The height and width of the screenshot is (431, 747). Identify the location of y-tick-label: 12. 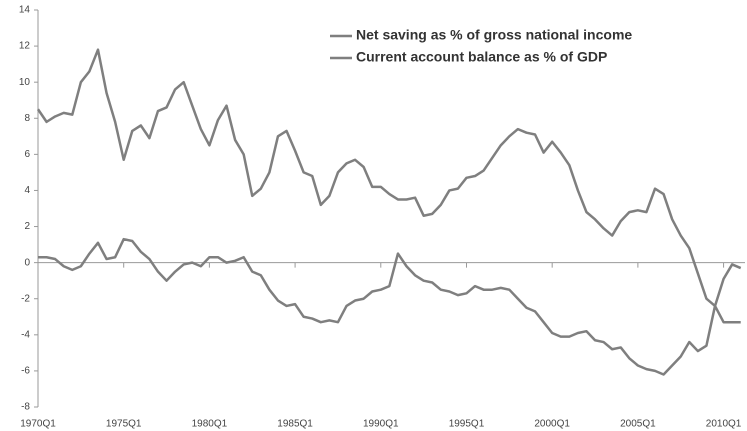
(25, 46).